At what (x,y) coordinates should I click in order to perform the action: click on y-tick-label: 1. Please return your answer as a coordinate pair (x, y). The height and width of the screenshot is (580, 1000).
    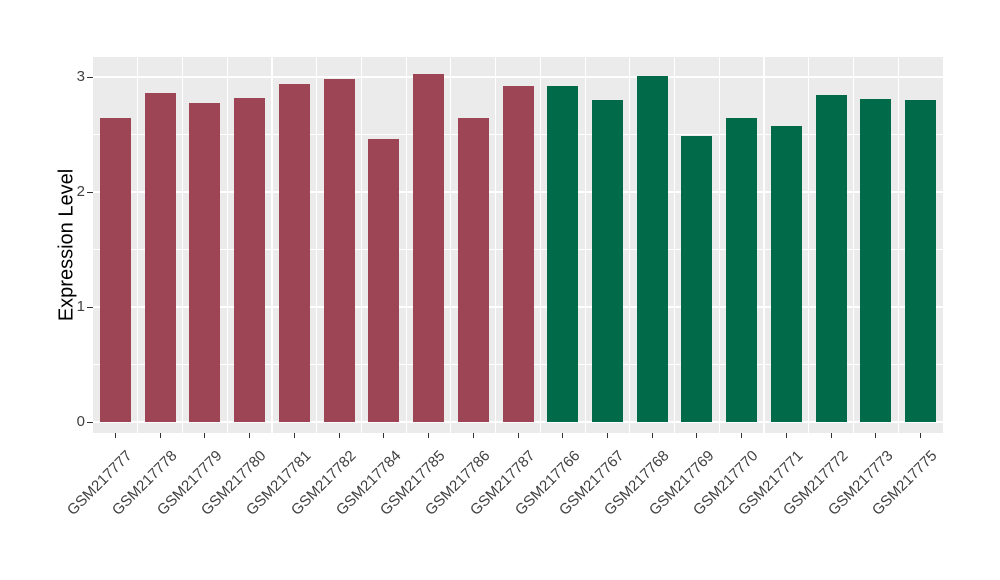
    Looking at the image, I should click on (80, 306).